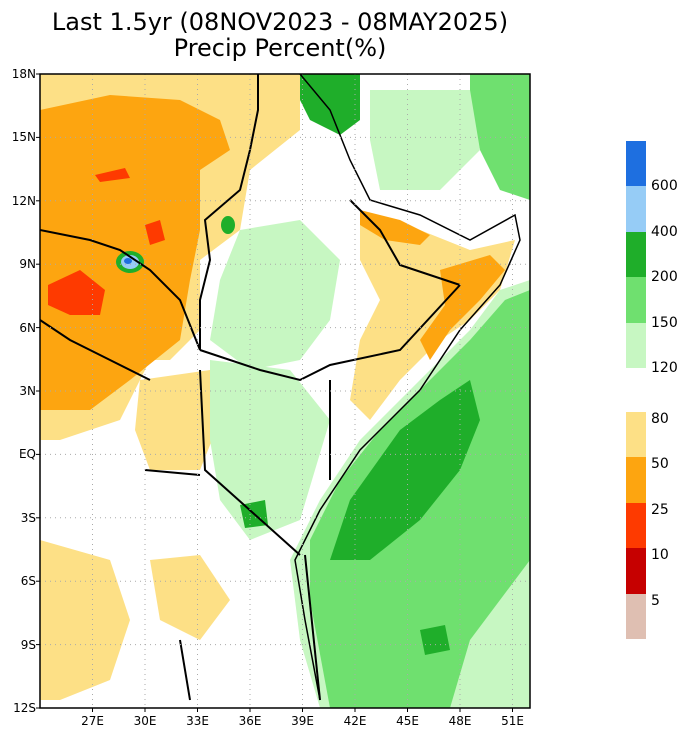 The height and width of the screenshot is (735, 692). What do you see at coordinates (24, 708) in the screenshot?
I see `lat-tick-label: 12S` at bounding box center [24, 708].